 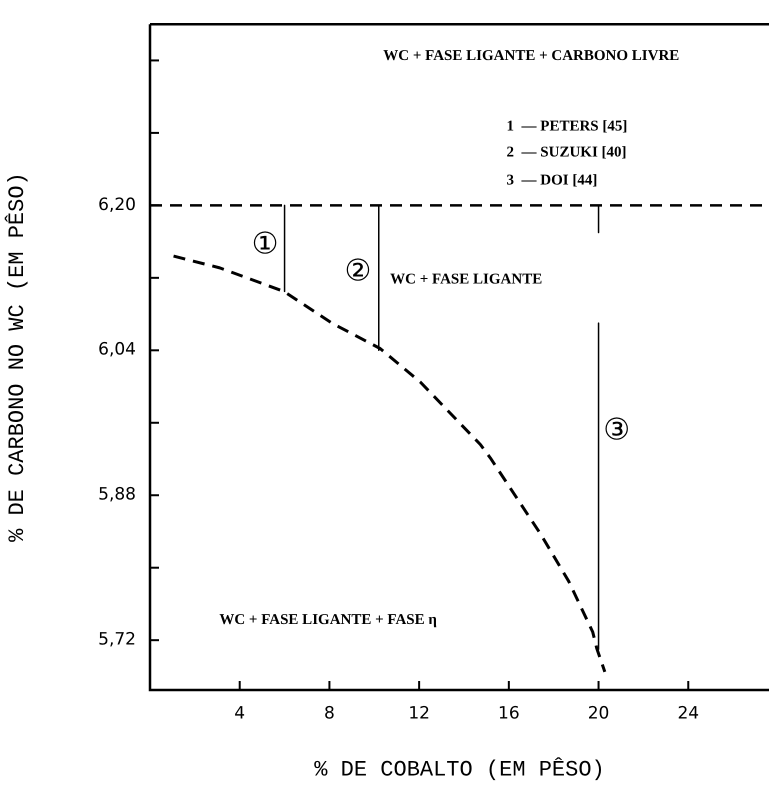 What do you see at coordinates (531, 56) in the screenshot?
I see `annotation: WC + FASE LIGANTE + CARBONO LIVRE` at bounding box center [531, 56].